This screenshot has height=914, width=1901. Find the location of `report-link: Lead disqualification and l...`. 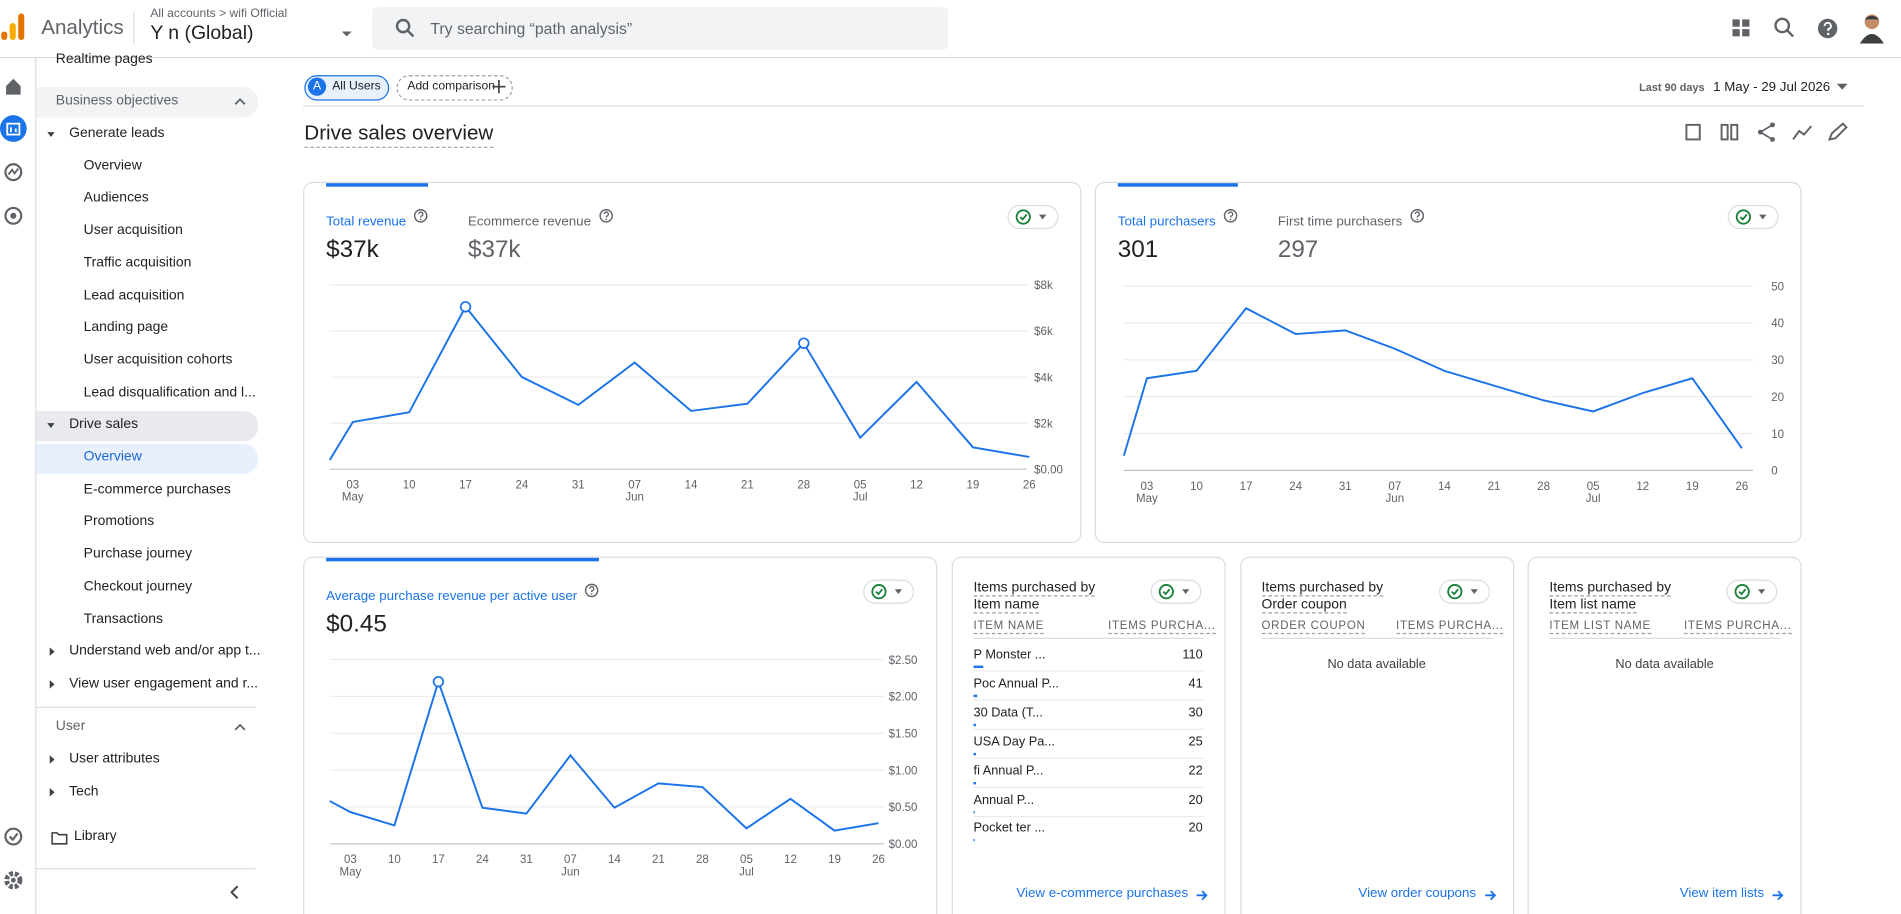

report-link: Lead disqualification and l... is located at coordinates (169, 392).